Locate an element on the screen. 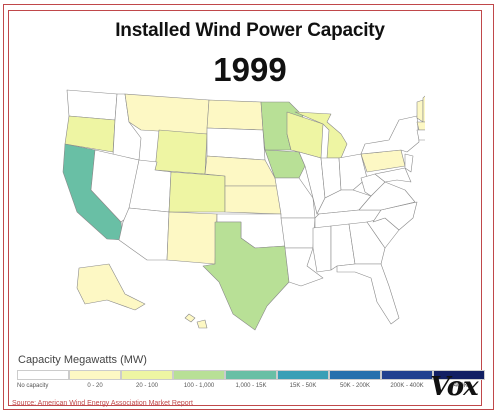  state-nm is located at coordinates (192, 238).